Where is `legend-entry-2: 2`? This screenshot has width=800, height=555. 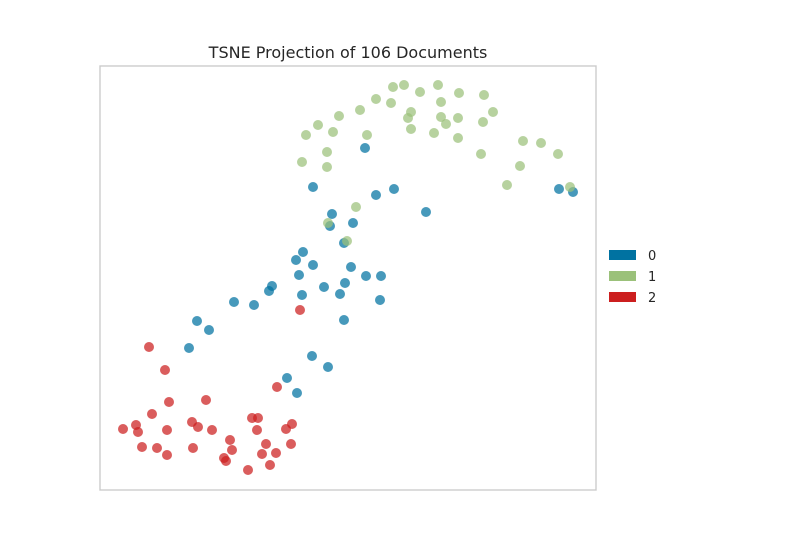 legend-entry-2: 2 is located at coordinates (632, 298).